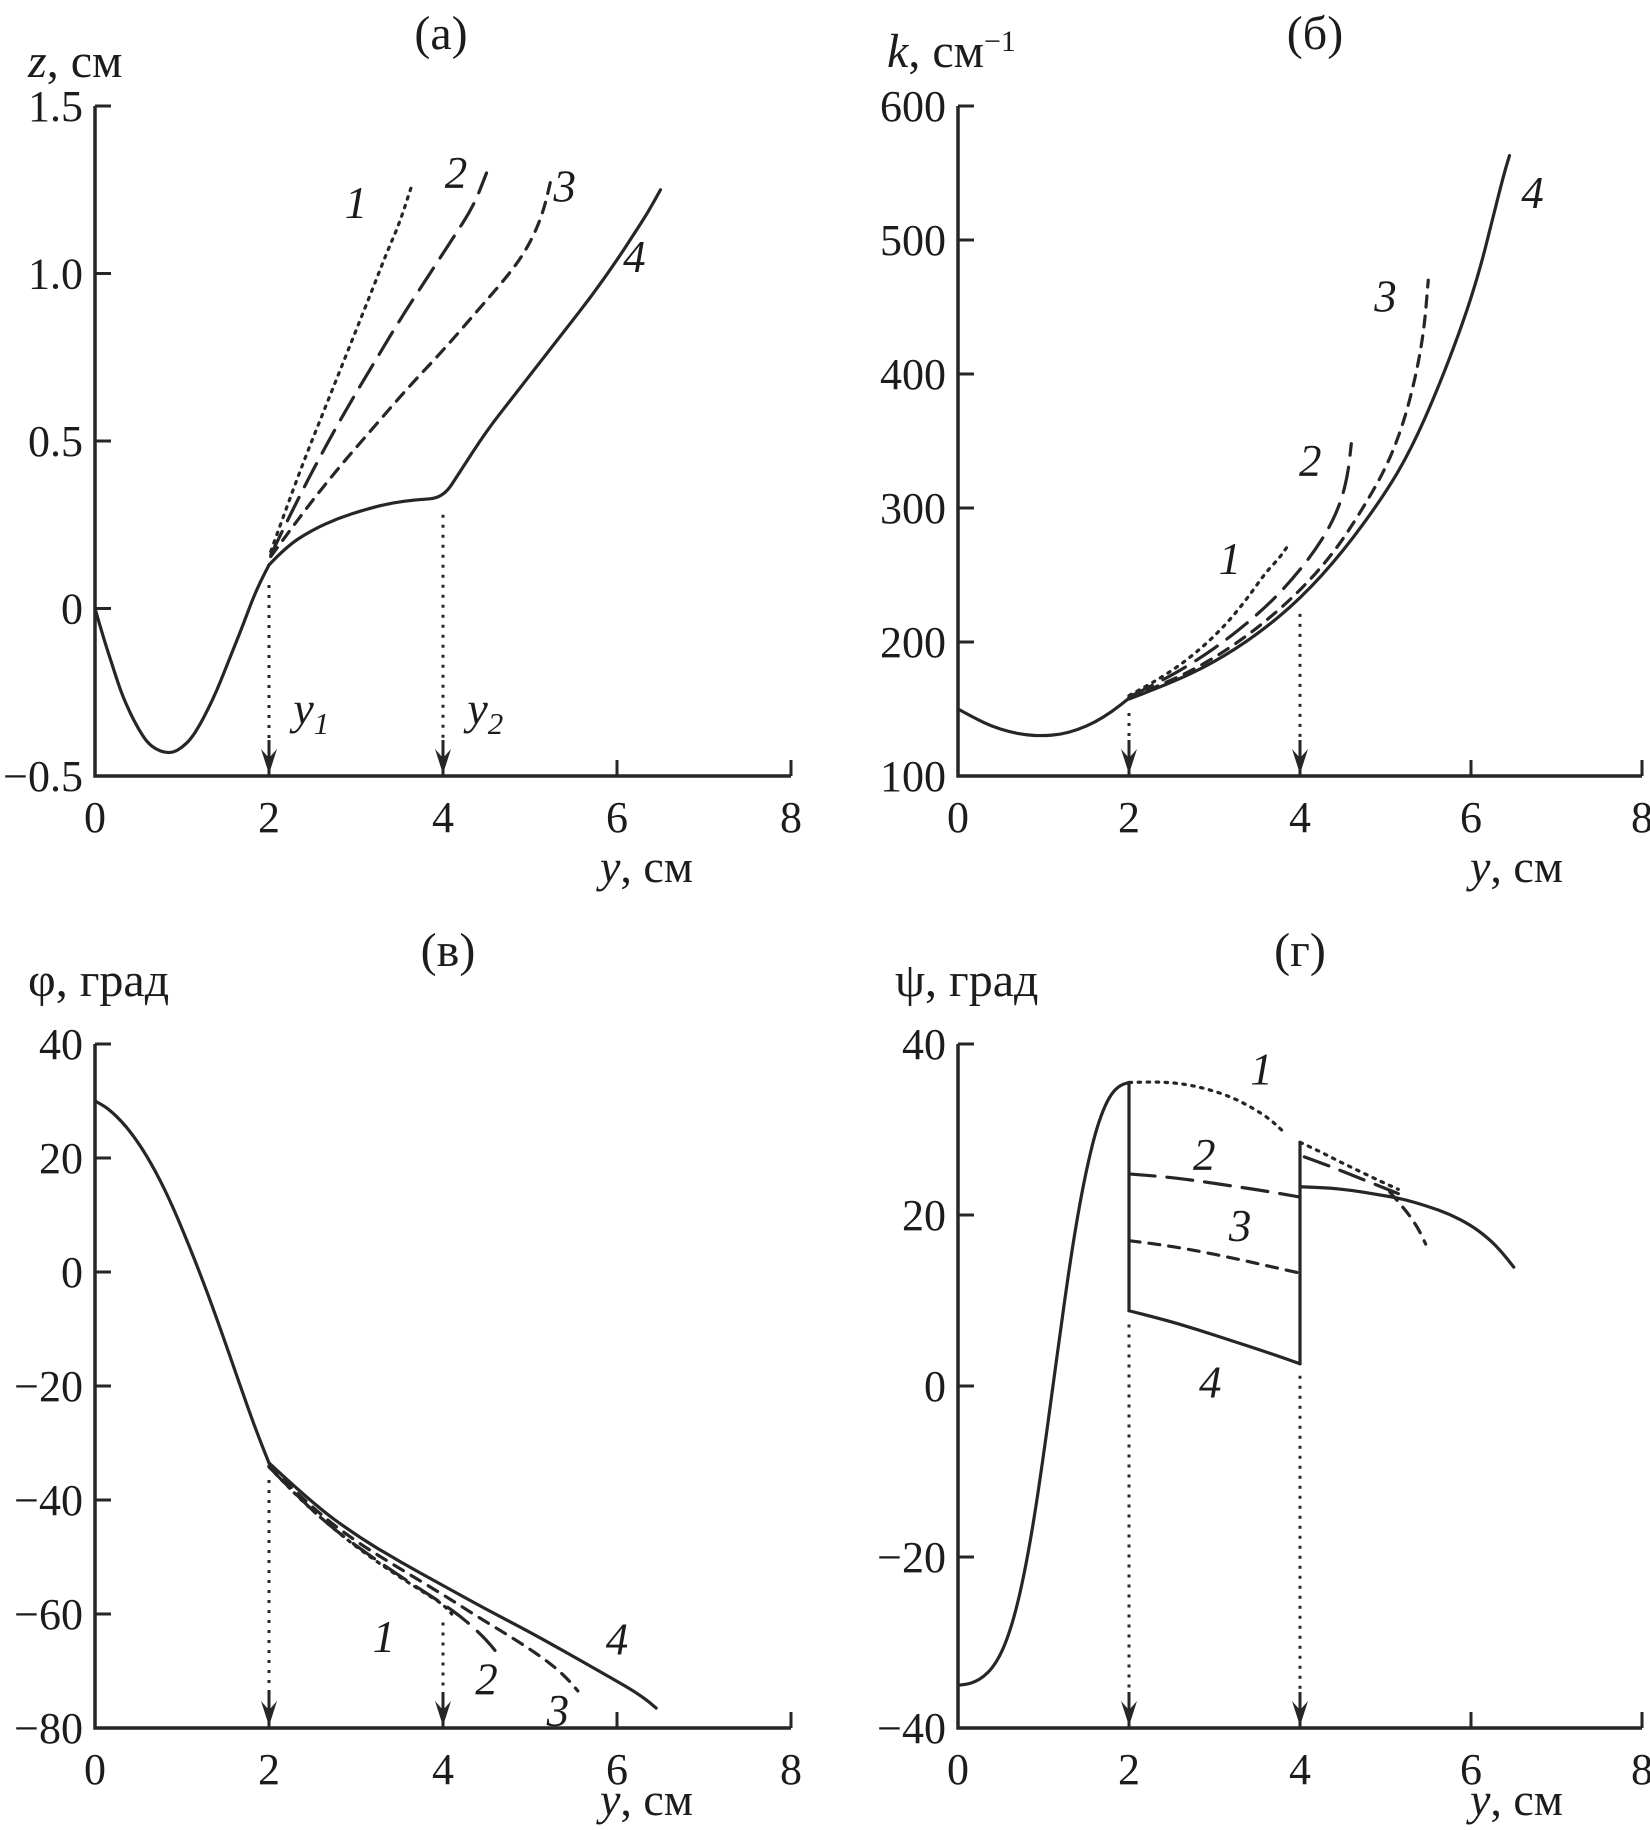  Describe the element at coordinates (910, 980) in the screenshot. I see `y-axis-variable: ψ` at that location.